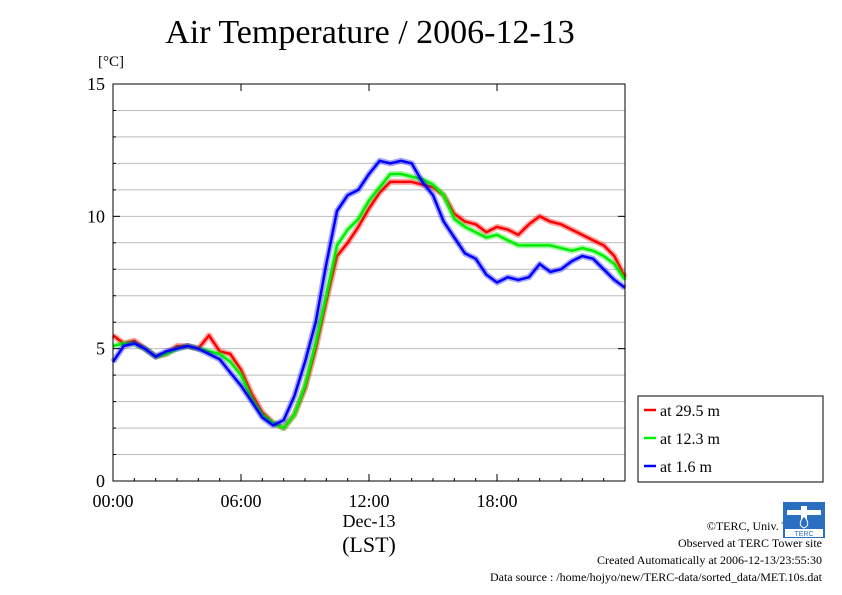 The width and height of the screenshot is (842, 595). What do you see at coordinates (749, 543) in the screenshot?
I see `credit-line: Observed at TERC Tower site` at bounding box center [749, 543].